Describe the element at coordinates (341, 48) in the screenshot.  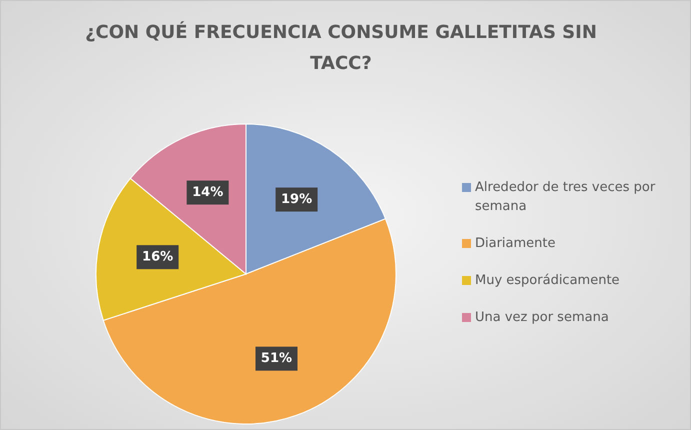
I see `chart-title: ¿CON QUÉ FRECUENCIA CONSUME GALLETITAS SIN TACC?` at that location.